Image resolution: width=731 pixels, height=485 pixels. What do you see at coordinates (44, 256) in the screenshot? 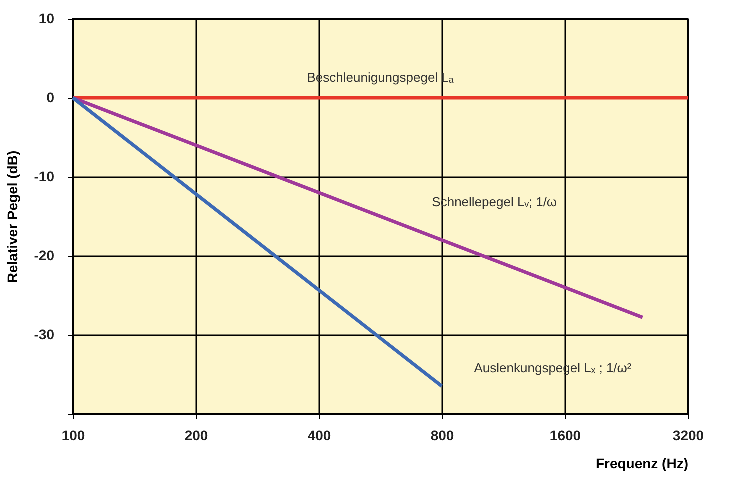
I see `y-tick-label: -20` at bounding box center [44, 256].